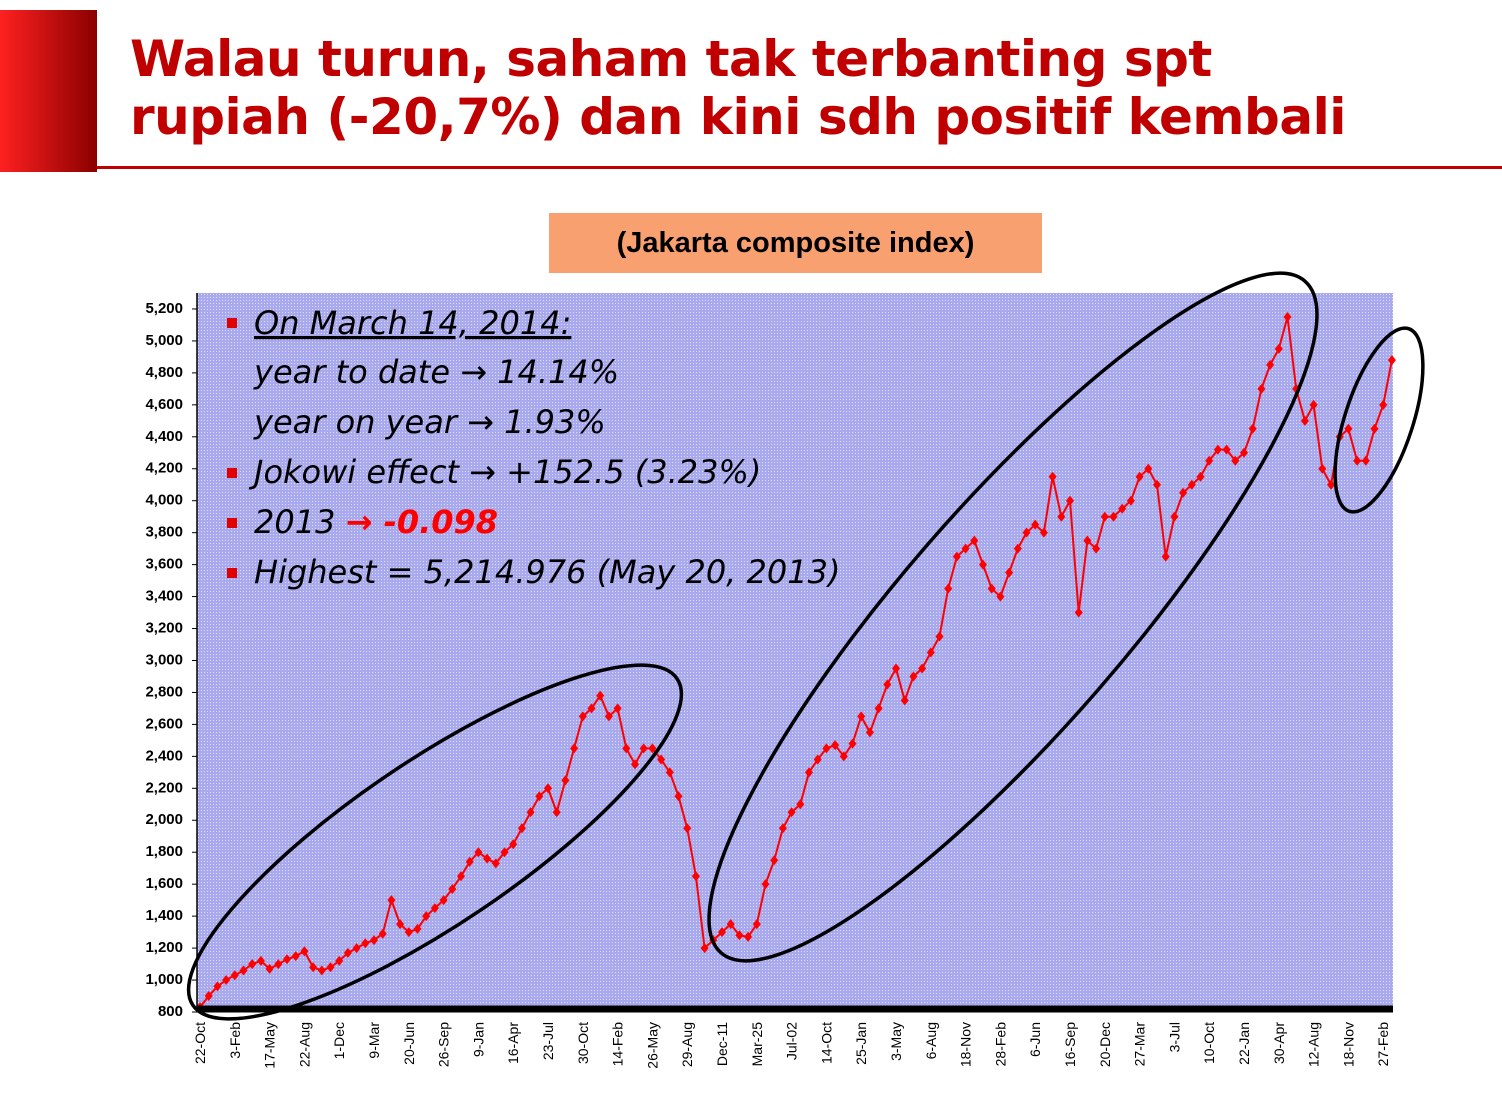 This screenshot has height=1100, width=1502. What do you see at coordinates (164, 436) in the screenshot?
I see `y-tick-label: 4,400` at bounding box center [164, 436].